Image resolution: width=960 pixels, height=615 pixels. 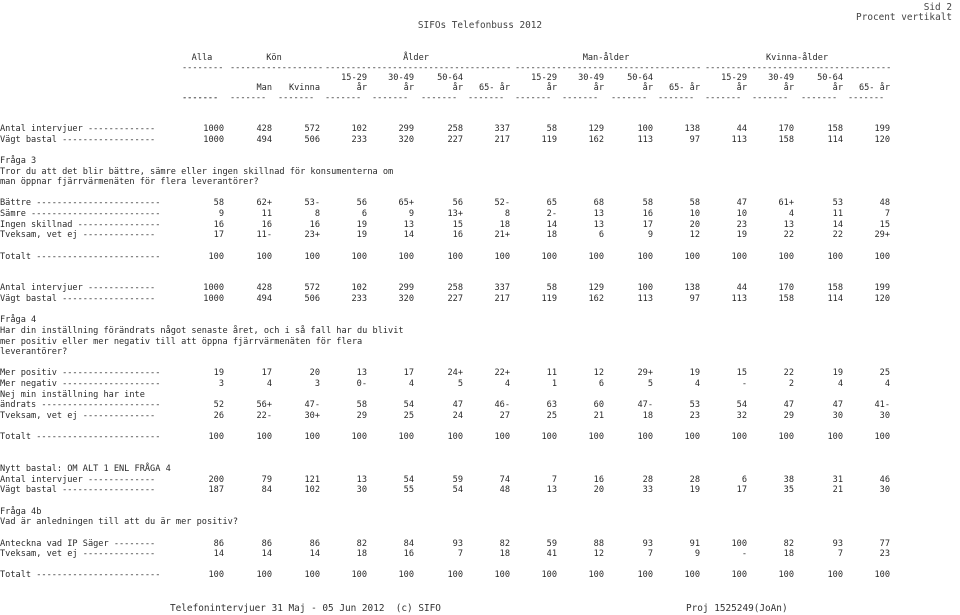 What do you see at coordinates (264, 203) in the screenshot?
I see `table-cell: 62+` at bounding box center [264, 203].